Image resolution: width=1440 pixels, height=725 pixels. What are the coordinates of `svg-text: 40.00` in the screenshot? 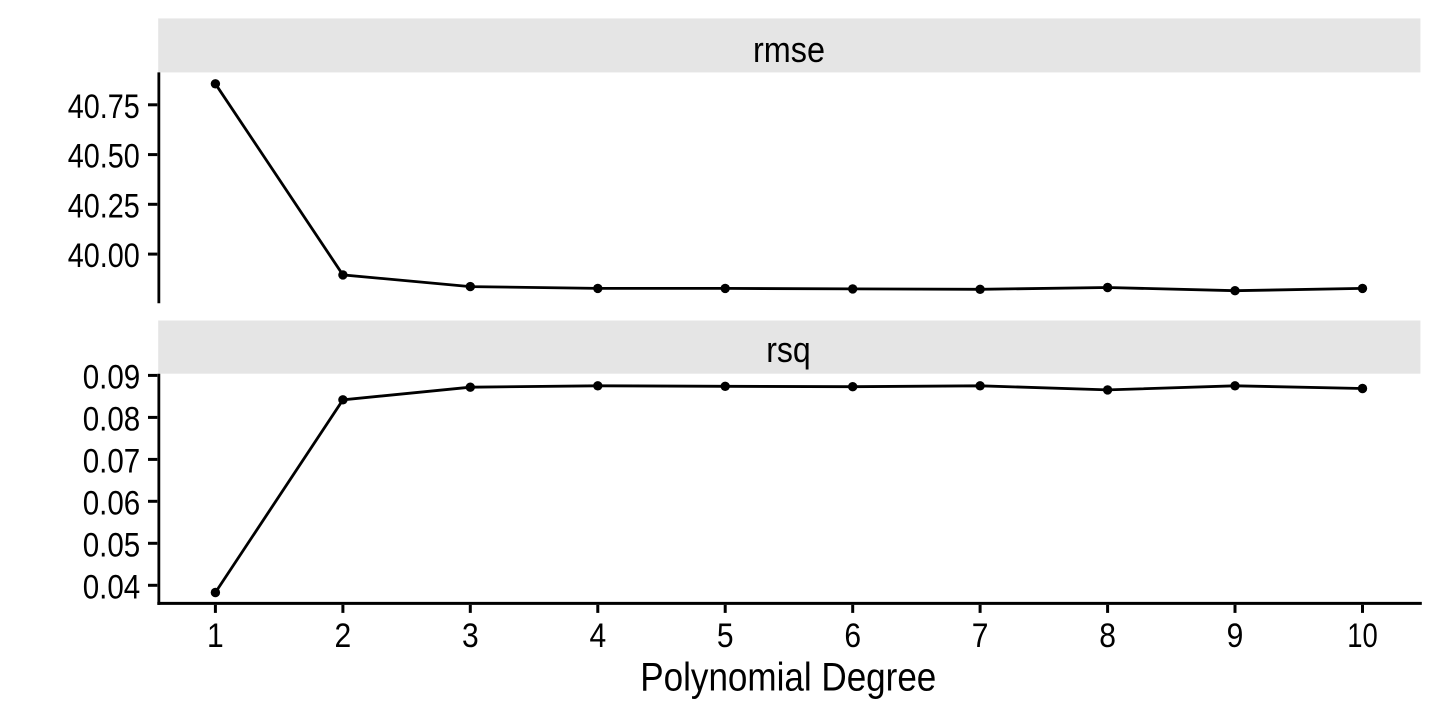 It's located at (104, 256).